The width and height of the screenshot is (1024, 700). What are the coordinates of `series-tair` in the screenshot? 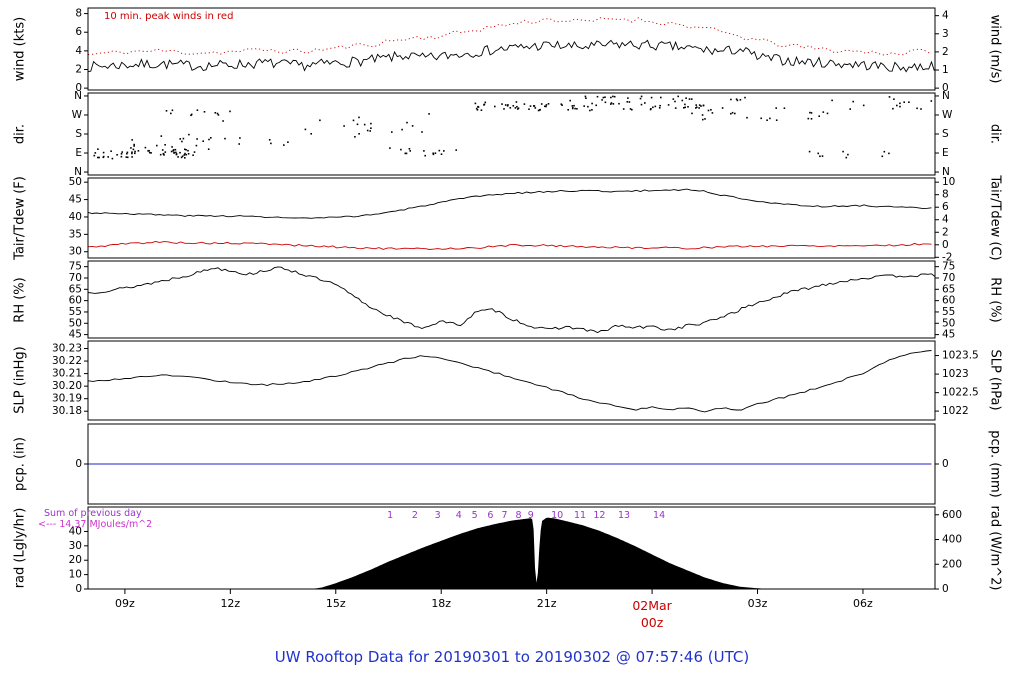 It's located at (509, 203).